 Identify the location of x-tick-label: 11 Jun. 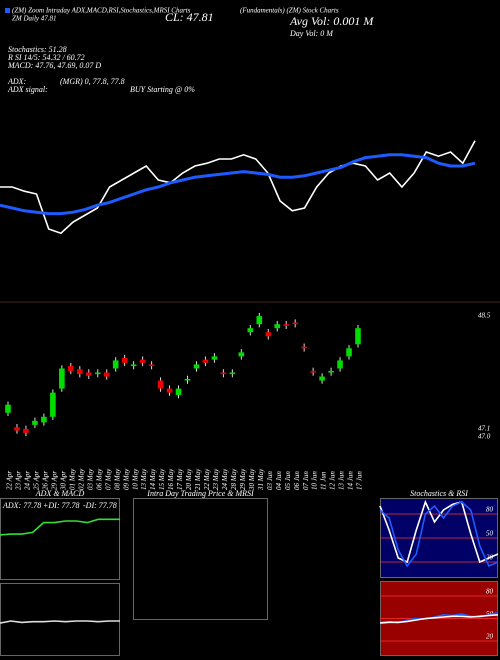
(324, 480).